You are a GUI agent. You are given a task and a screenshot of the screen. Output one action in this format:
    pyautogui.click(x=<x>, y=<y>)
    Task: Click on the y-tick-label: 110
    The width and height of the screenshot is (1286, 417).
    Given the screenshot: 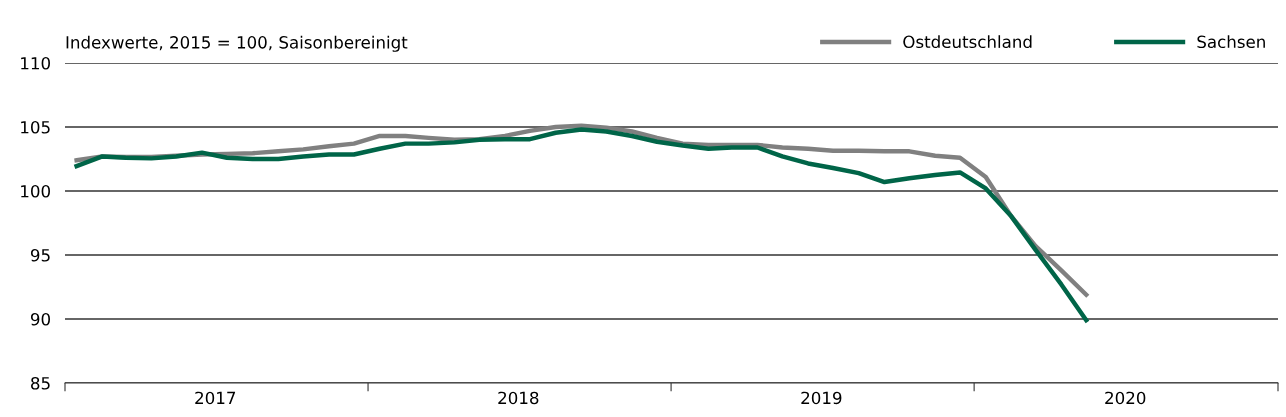 What is the action you would take?
    pyautogui.click(x=35, y=63)
    